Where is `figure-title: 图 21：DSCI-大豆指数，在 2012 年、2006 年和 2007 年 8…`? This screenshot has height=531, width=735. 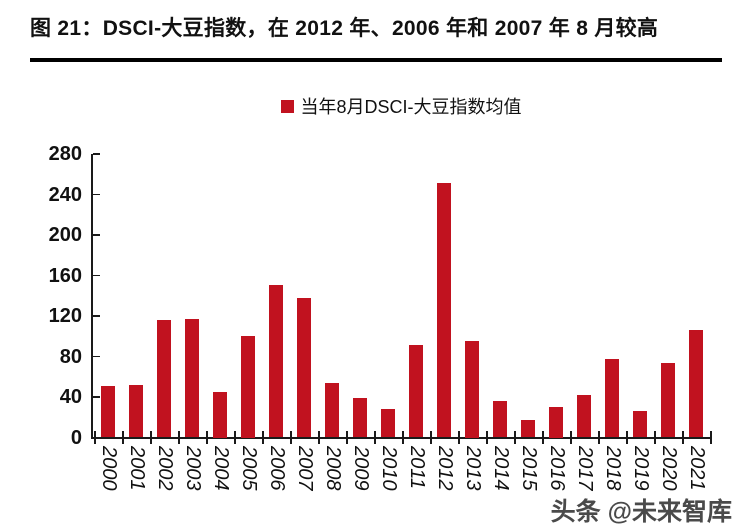 figure-title: 图 21：DSCI-大豆指数，在 2012 年、2006 年和 2007 年 8… is located at coordinates (344, 28).